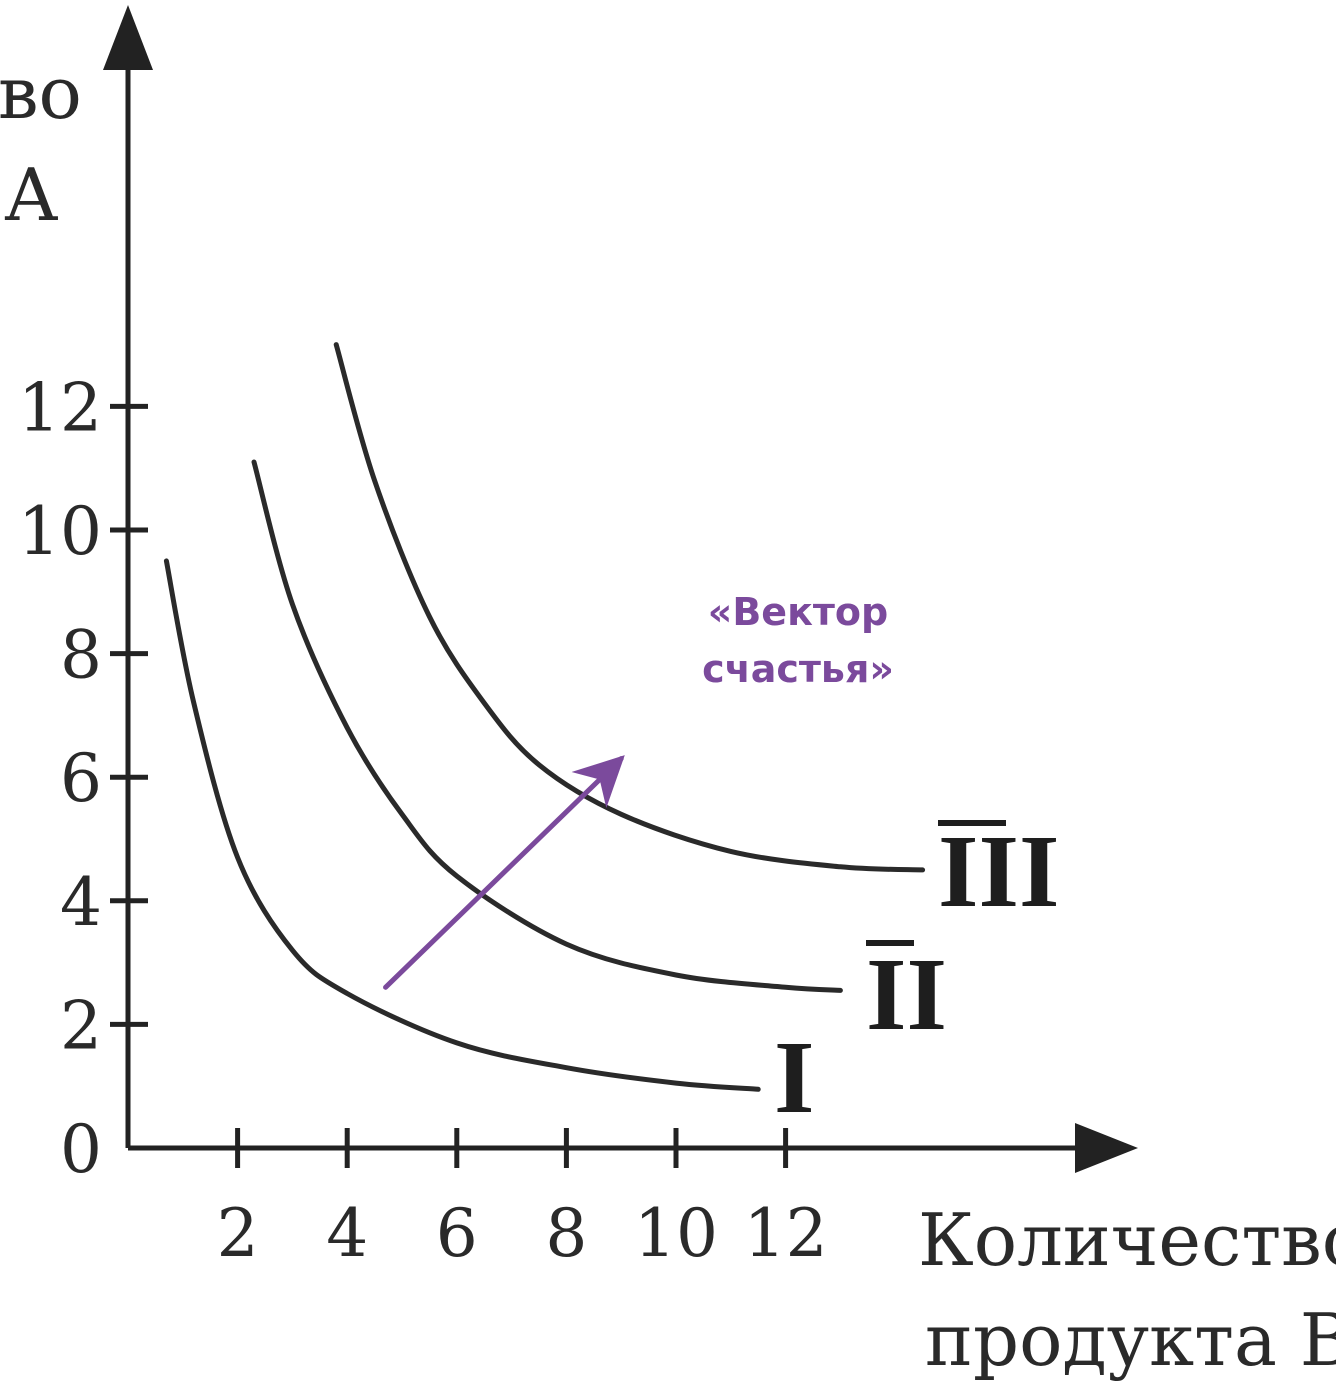 The image size is (1336, 1390). I want to click on y-axis-title-line-2: А, so click(31, 195).